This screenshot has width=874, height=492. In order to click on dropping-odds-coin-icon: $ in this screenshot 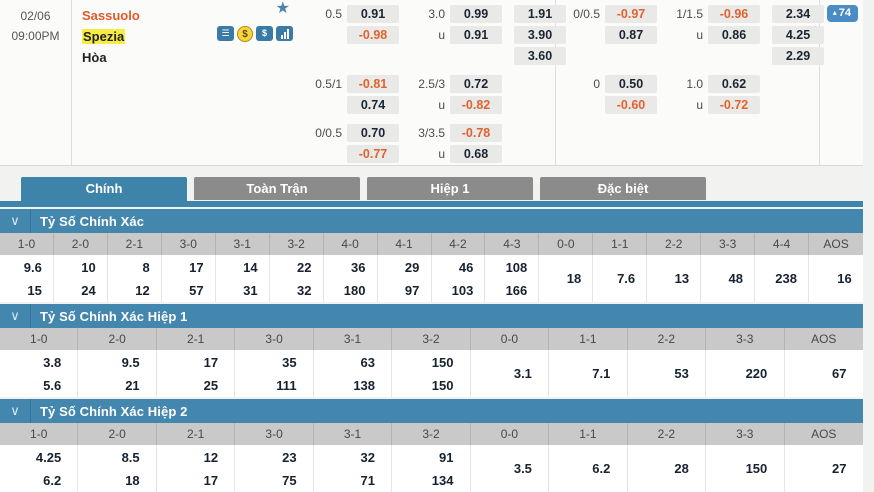, I will do `click(245, 34)`.